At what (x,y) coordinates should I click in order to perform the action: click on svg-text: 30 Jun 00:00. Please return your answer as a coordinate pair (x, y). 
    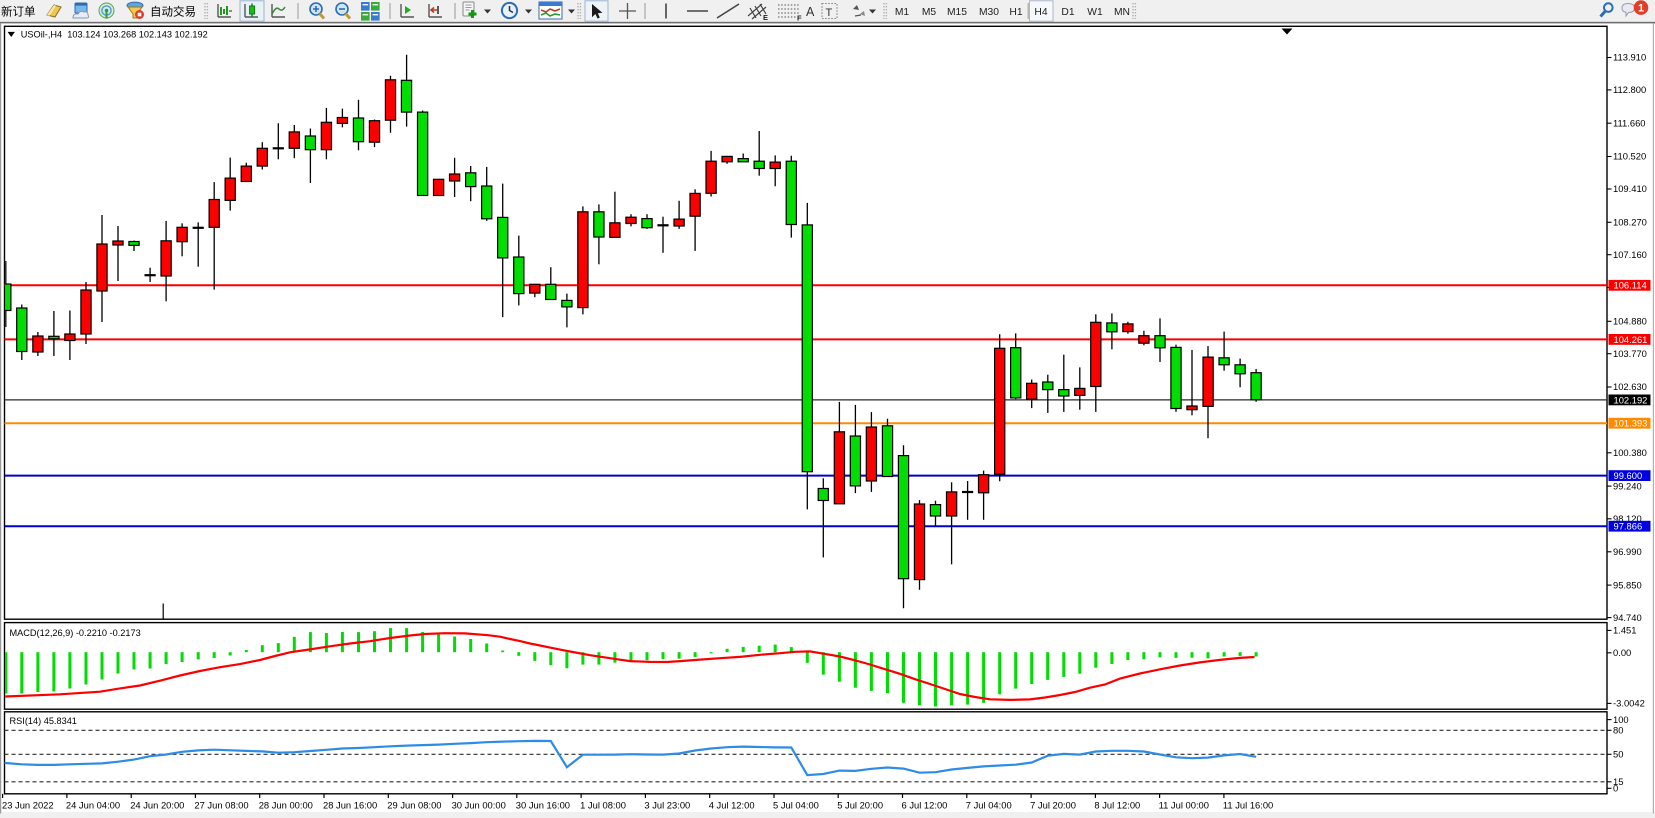
    Looking at the image, I should click on (479, 805).